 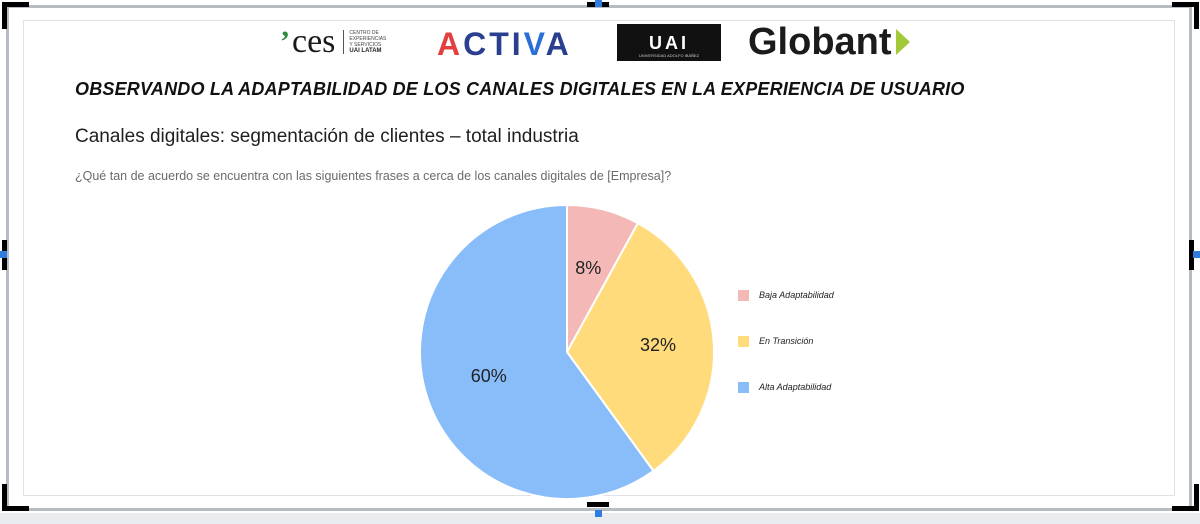 I want to click on resize-handle-bottom-right, so click(x=1185, y=497).